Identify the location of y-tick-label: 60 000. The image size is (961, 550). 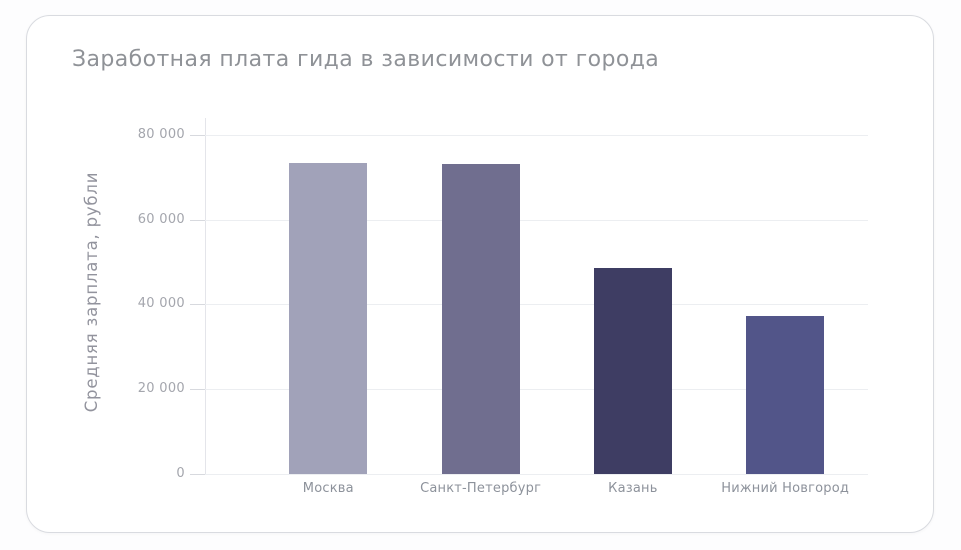
(161, 219).